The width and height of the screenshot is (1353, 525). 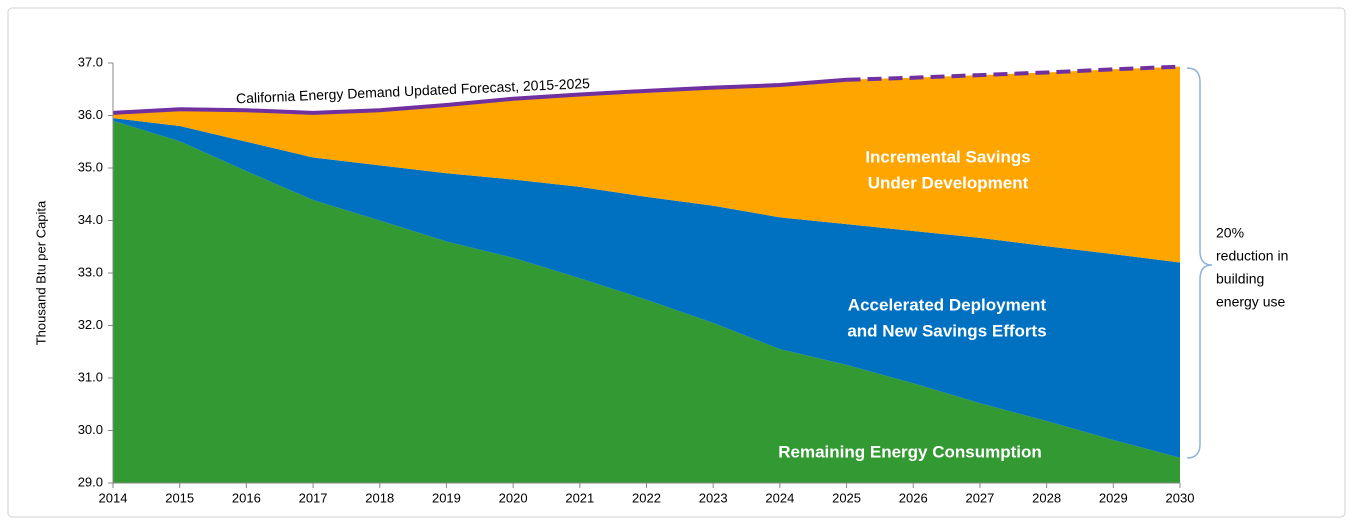 What do you see at coordinates (913, 497) in the screenshot?
I see `x-tick-label: 2026` at bounding box center [913, 497].